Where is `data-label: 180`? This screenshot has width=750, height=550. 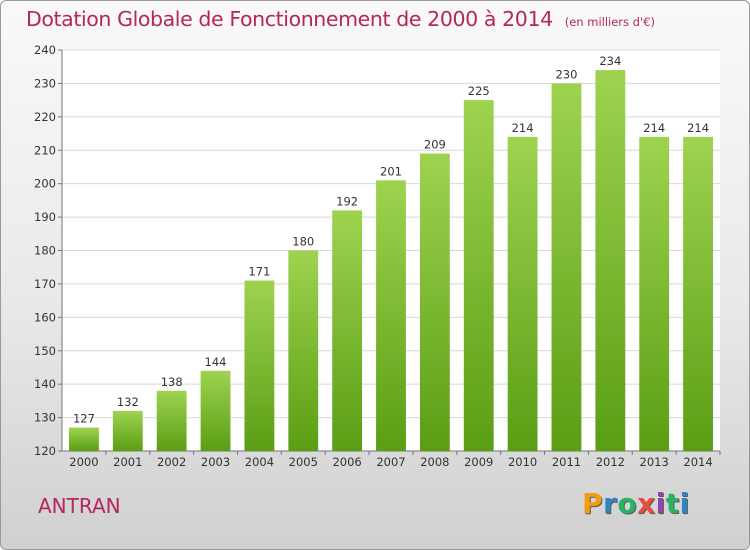 data-label: 180 is located at coordinates (303, 242).